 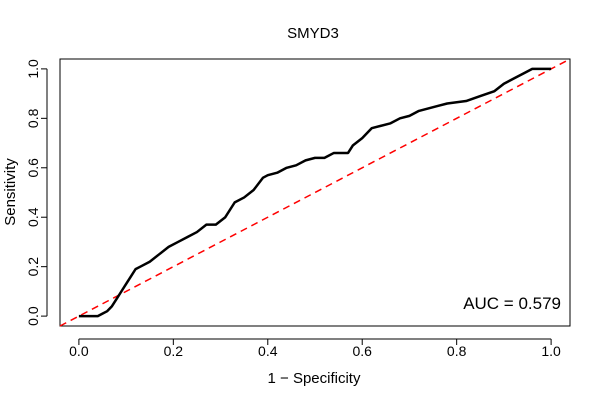 What do you see at coordinates (79, 351) in the screenshot?
I see `x-tick-label: 0.0` at bounding box center [79, 351].